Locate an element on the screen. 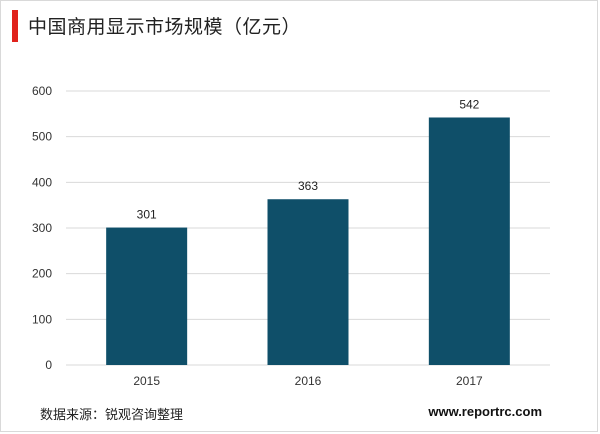 The height and width of the screenshot is (434, 600). y-tick-label: 400 is located at coordinates (42, 182).